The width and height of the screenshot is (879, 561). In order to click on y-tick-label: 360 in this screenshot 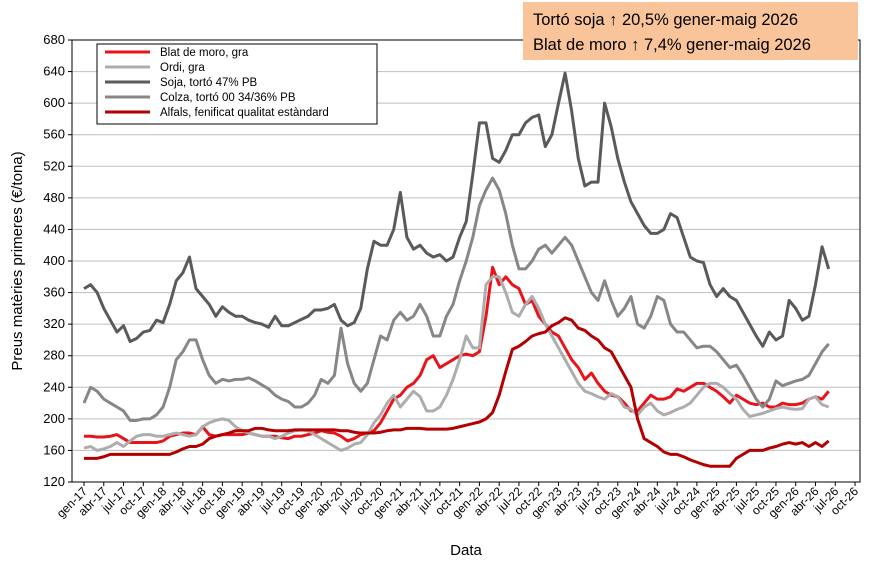, I will do `click(54, 292)`.